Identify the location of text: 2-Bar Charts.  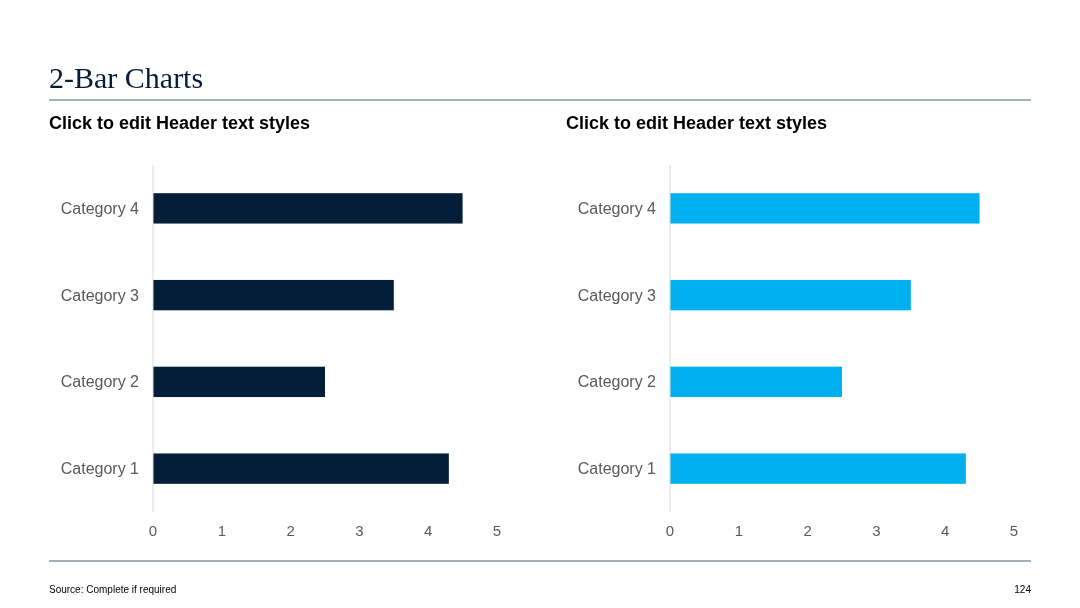
(126, 77).